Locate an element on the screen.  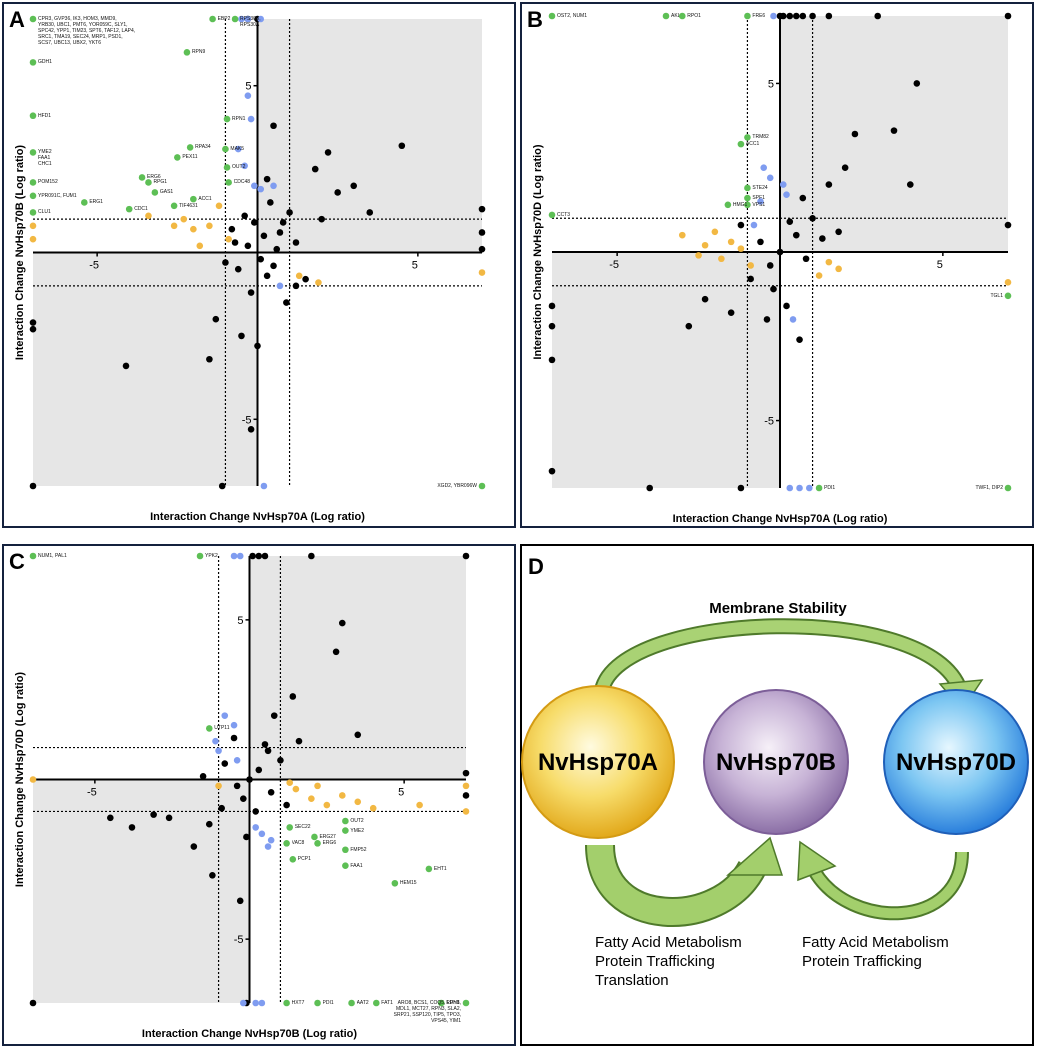
point-label: VPS1 is located at coordinates (759, 204).